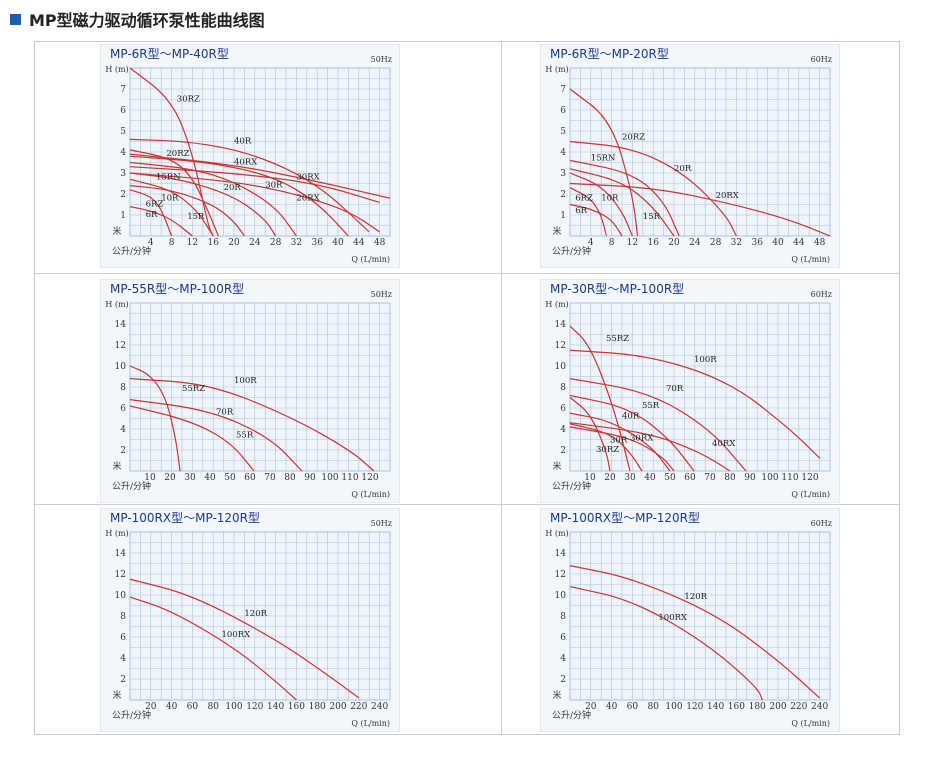 The width and height of the screenshot is (940, 758). I want to click on x-tick-label: 110, so click(349, 478).